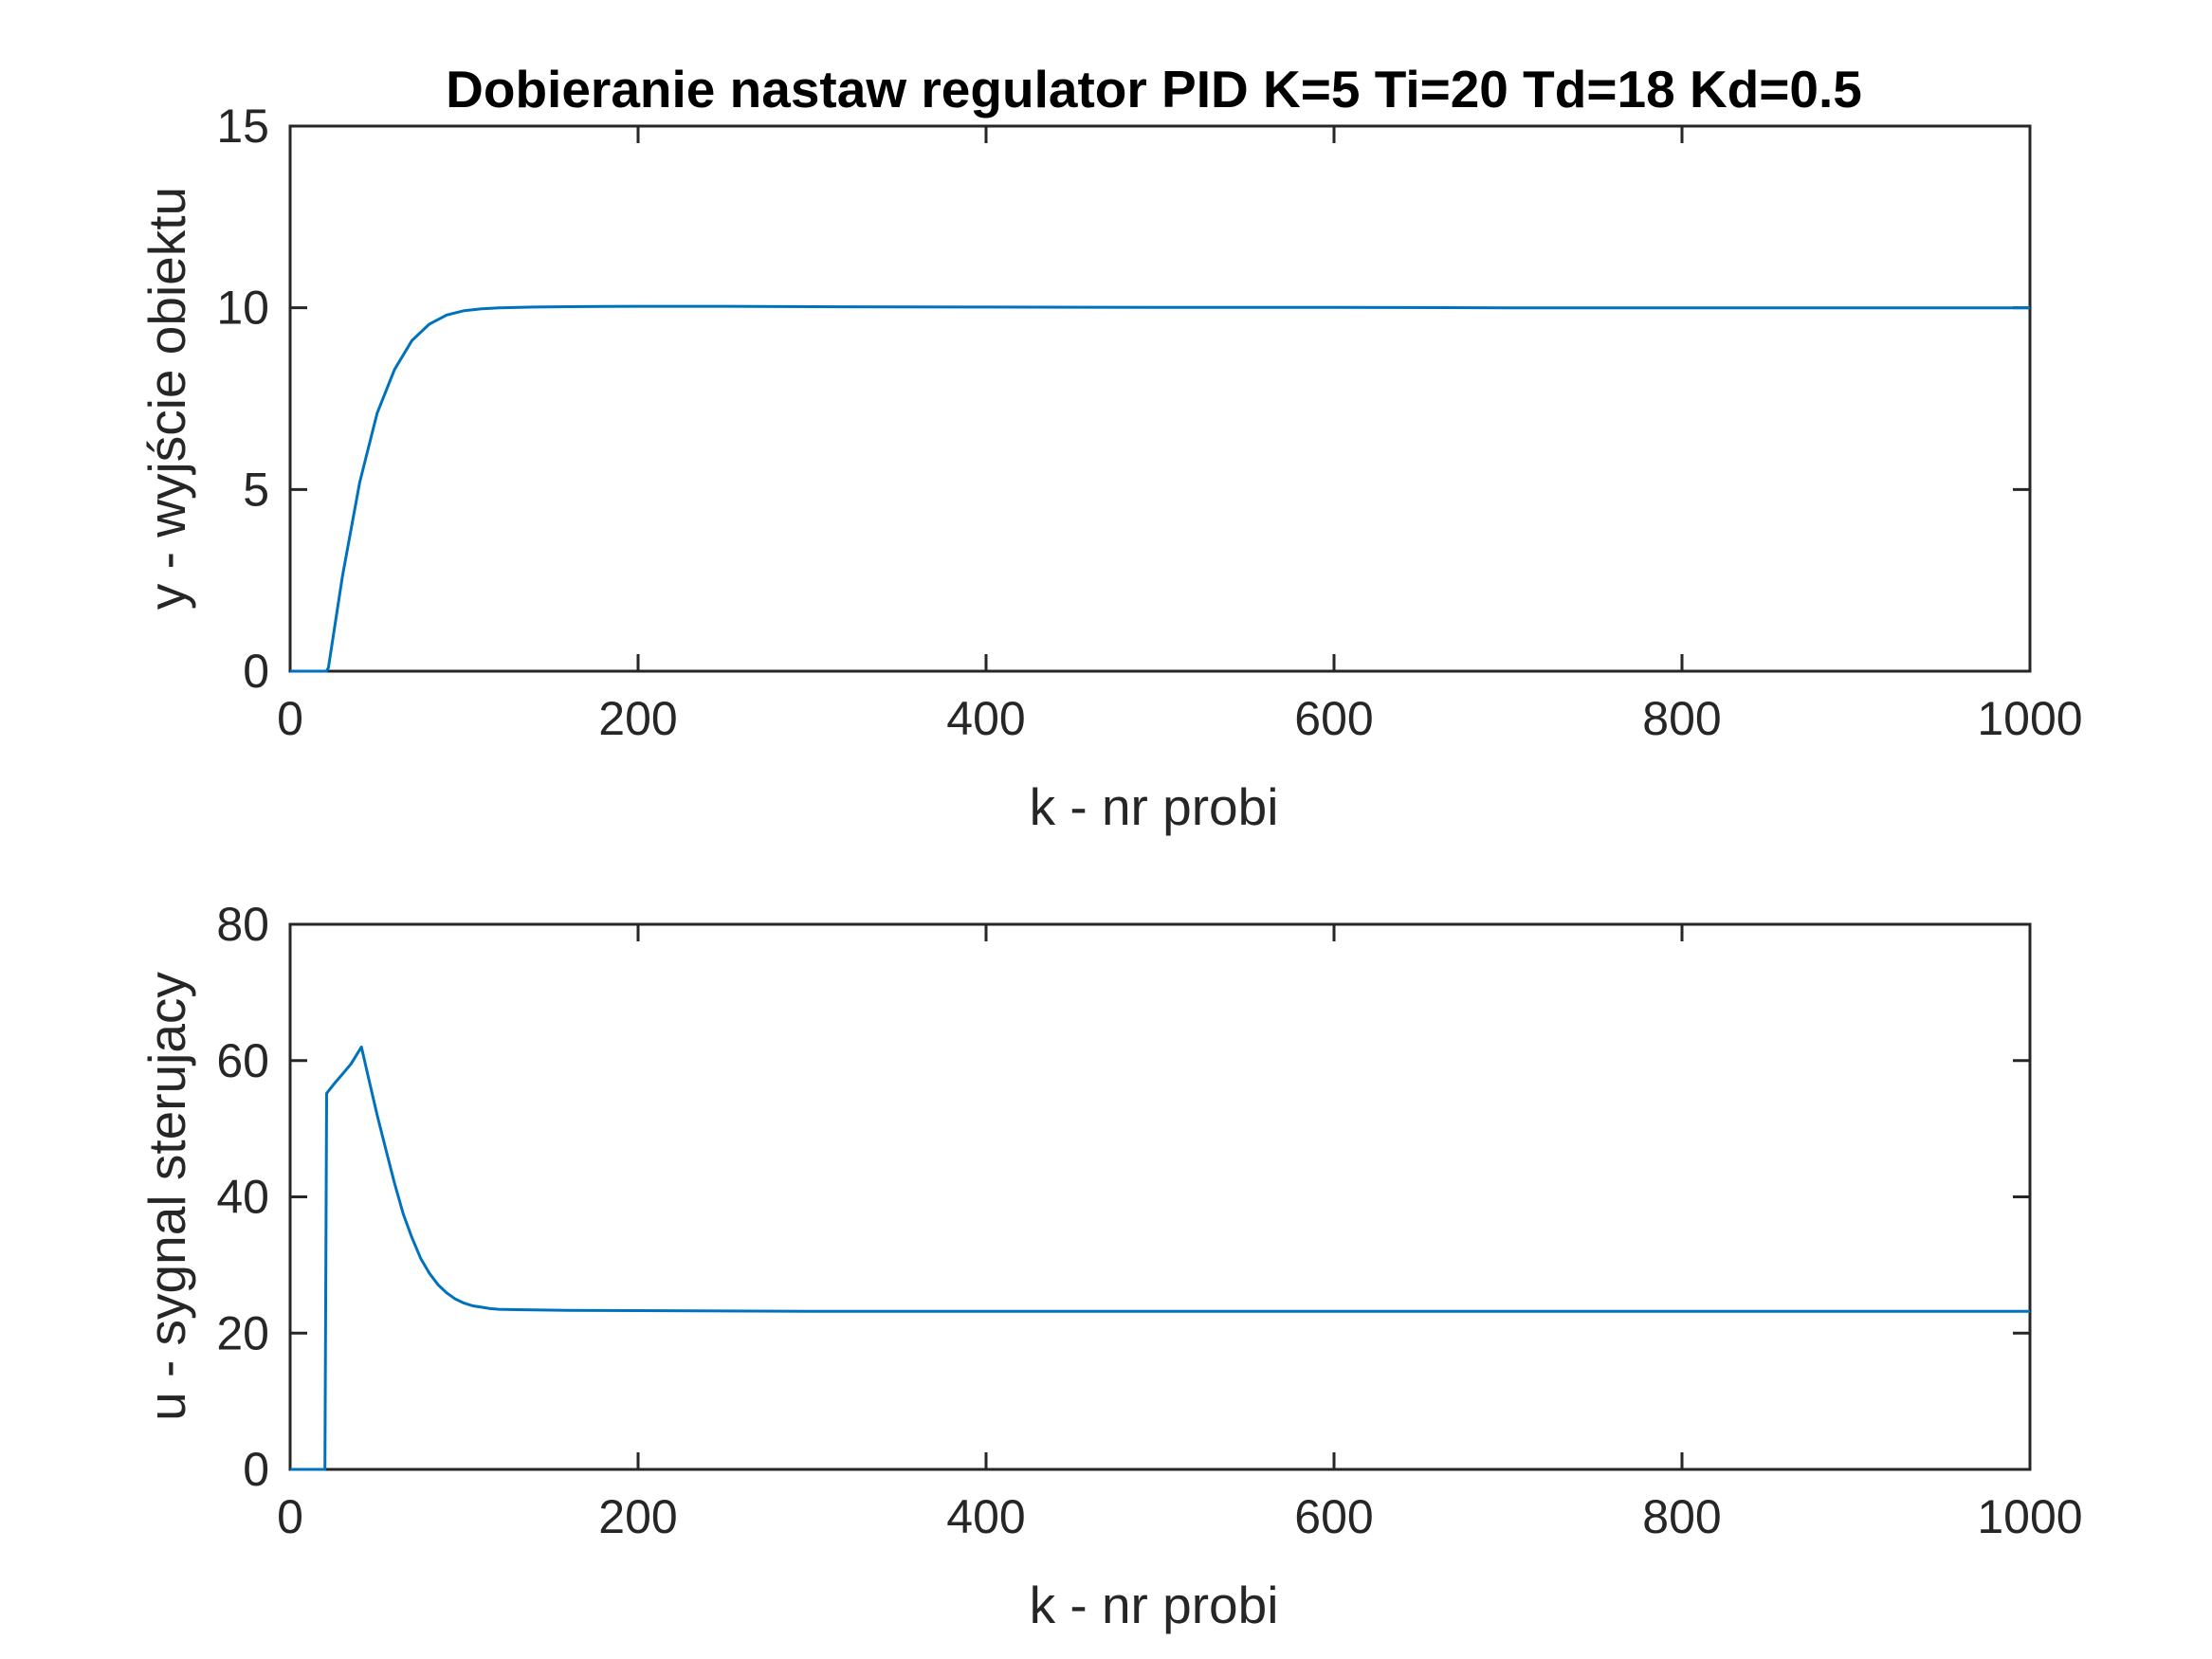 This screenshot has width=2212, height=1659. What do you see at coordinates (242, 1332) in the screenshot?
I see `y-tick-label-1: 20` at bounding box center [242, 1332].